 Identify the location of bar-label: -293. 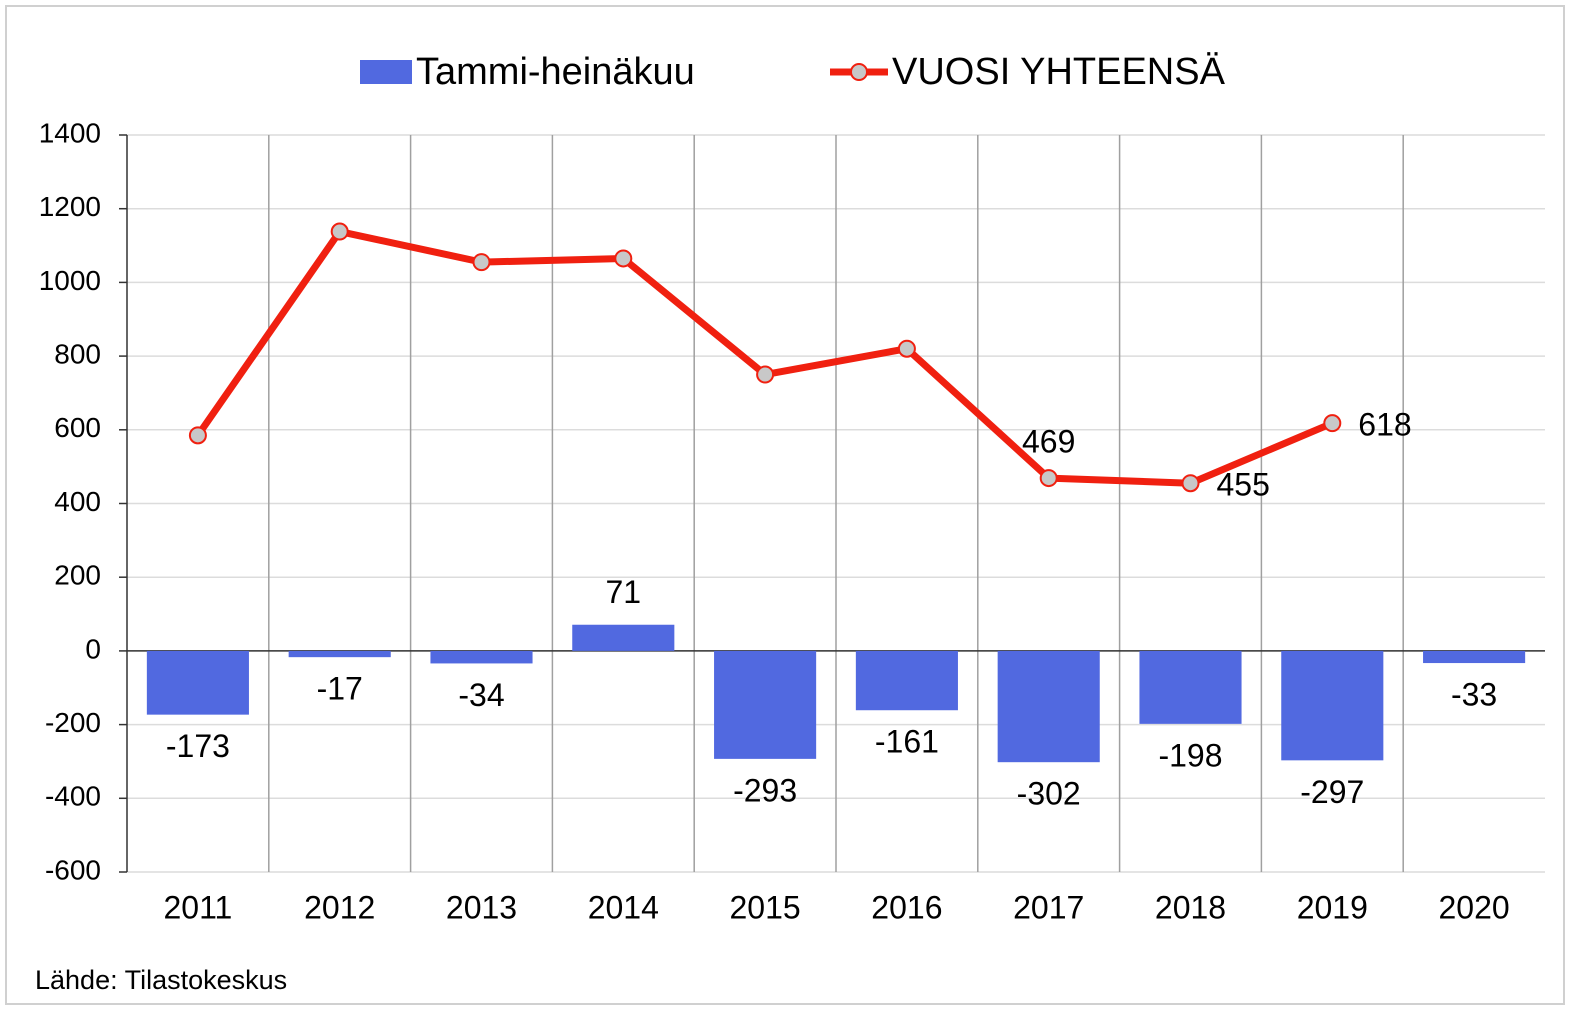
(765, 790).